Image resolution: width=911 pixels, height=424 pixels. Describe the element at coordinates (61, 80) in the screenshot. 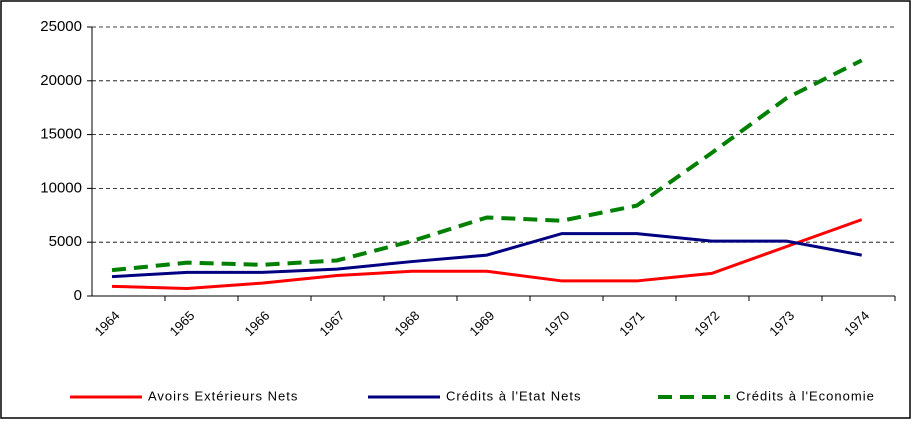

I see `y-tick-label: 20000` at that location.